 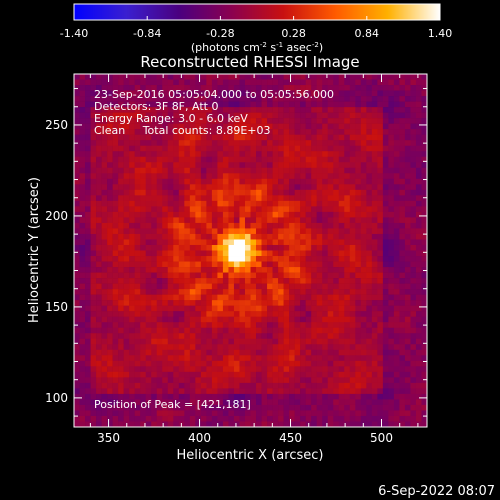 What do you see at coordinates (381, 438) in the screenshot?
I see `x-tick-label-3: 500` at bounding box center [381, 438].